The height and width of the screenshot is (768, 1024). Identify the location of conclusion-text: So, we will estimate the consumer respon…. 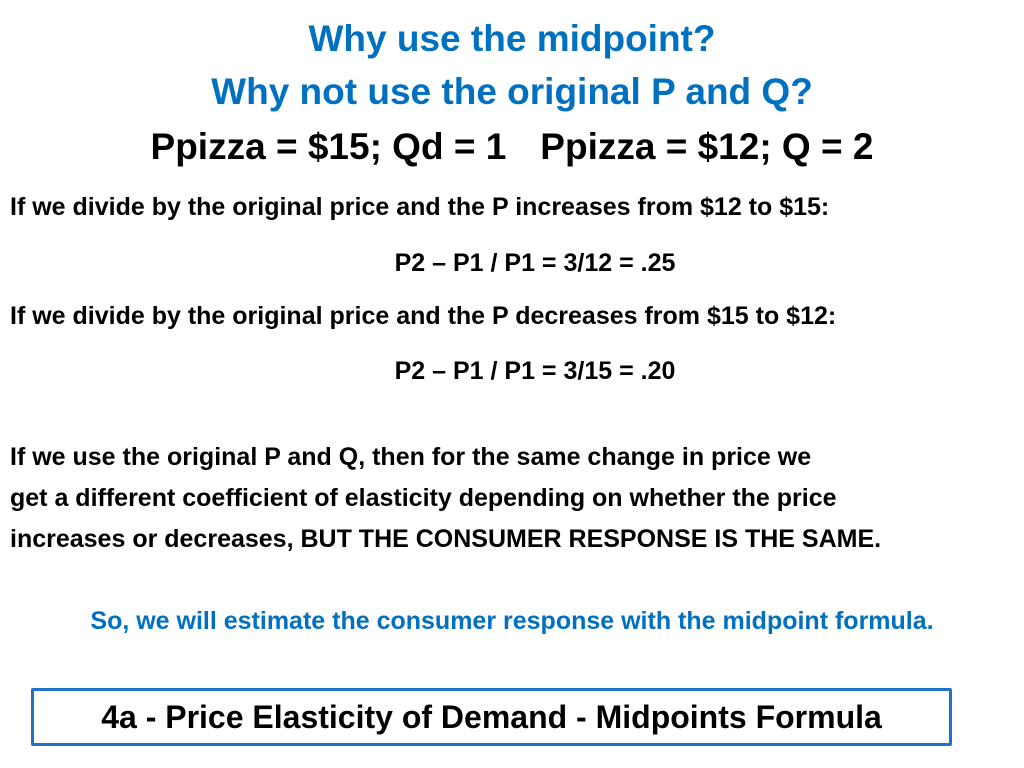
(512, 621).